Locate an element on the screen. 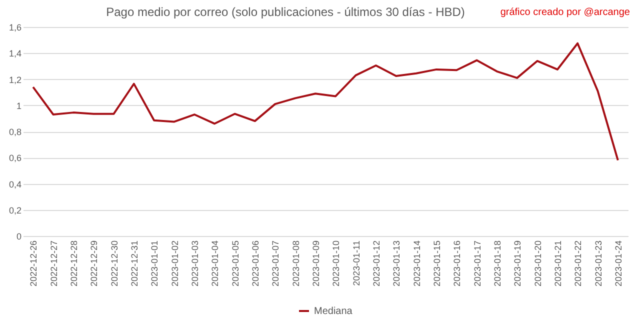 Image resolution: width=640 pixels, height=320 pixels. x-tick-label: 2023-01-23 is located at coordinates (598, 263).